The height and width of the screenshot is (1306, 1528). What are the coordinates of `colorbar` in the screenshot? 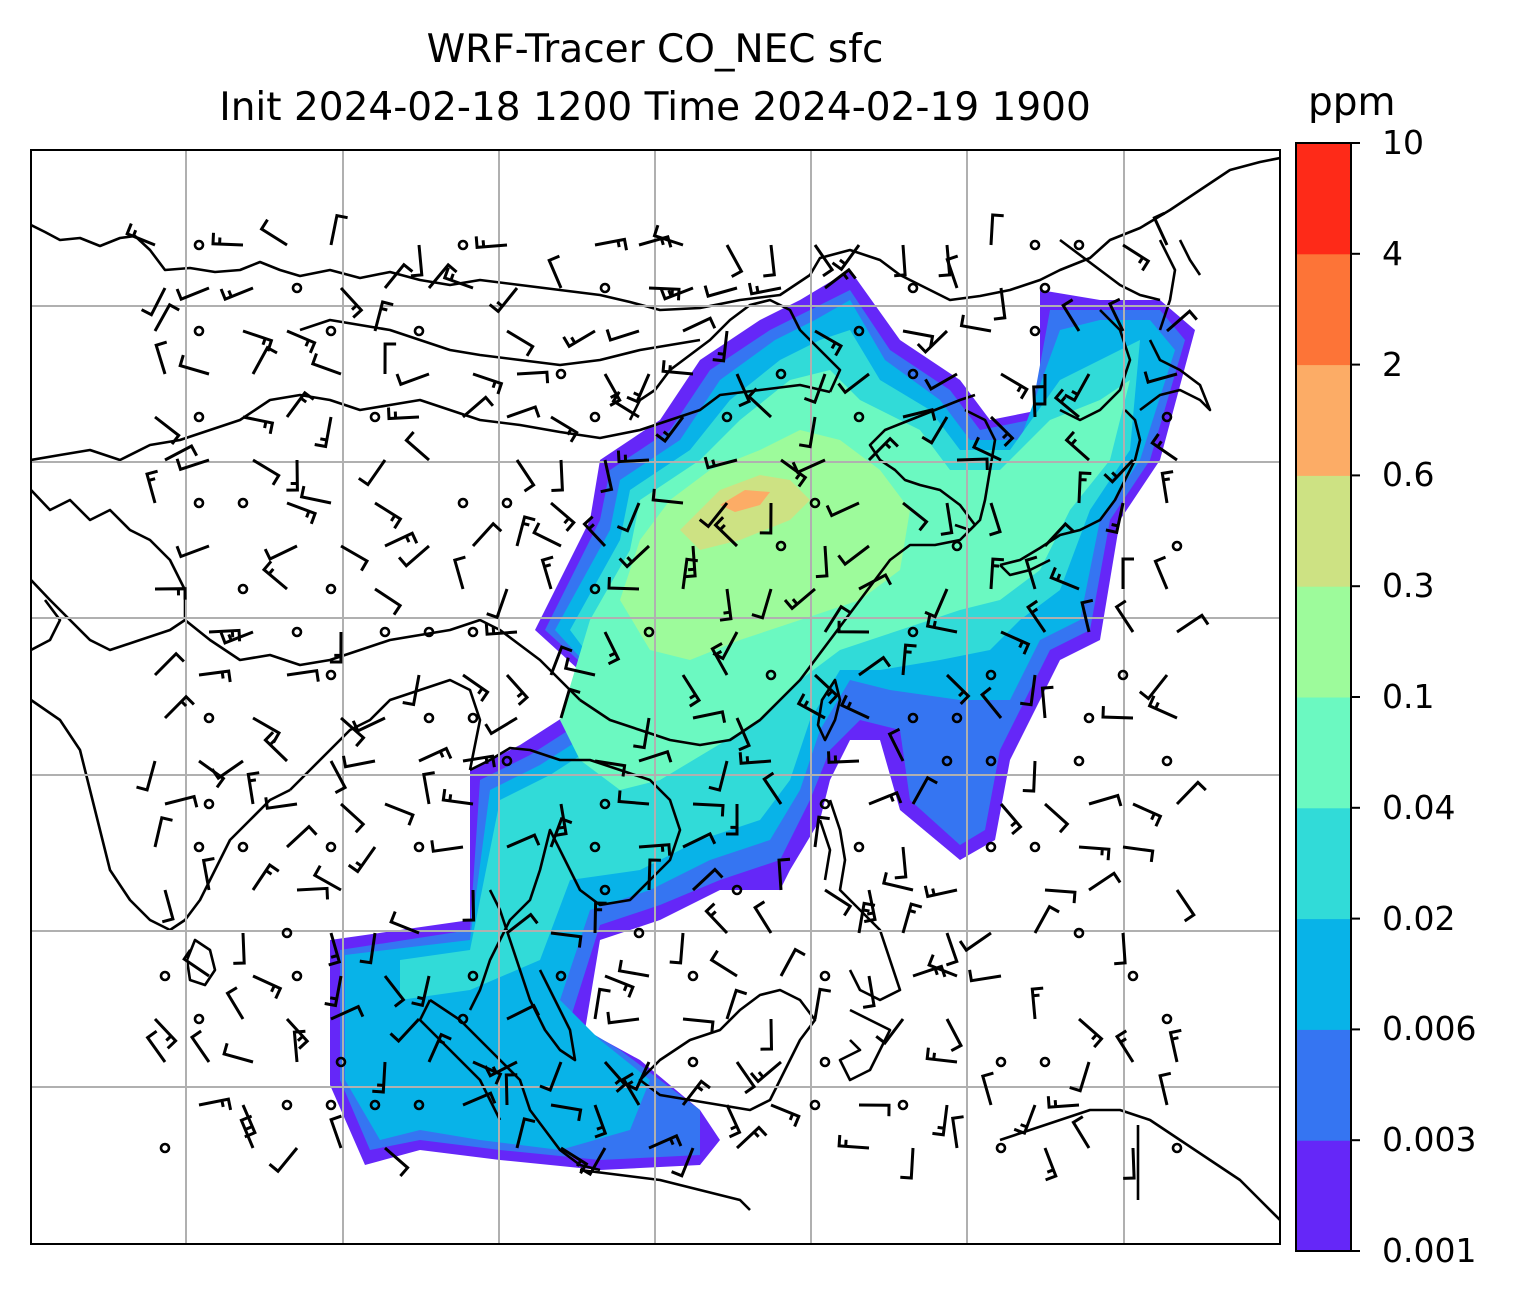 It's located at (1327, 697).